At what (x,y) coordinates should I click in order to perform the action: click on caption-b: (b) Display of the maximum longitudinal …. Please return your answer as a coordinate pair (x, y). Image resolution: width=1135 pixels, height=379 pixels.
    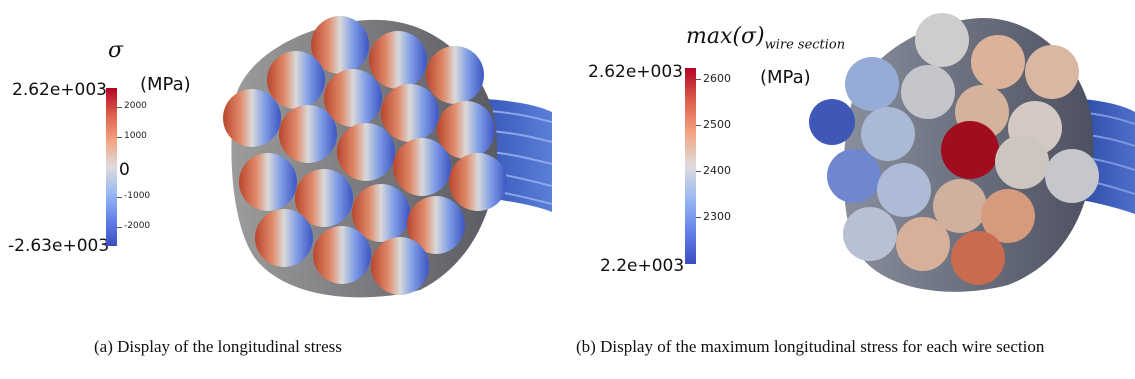
    Looking at the image, I should click on (810, 346).